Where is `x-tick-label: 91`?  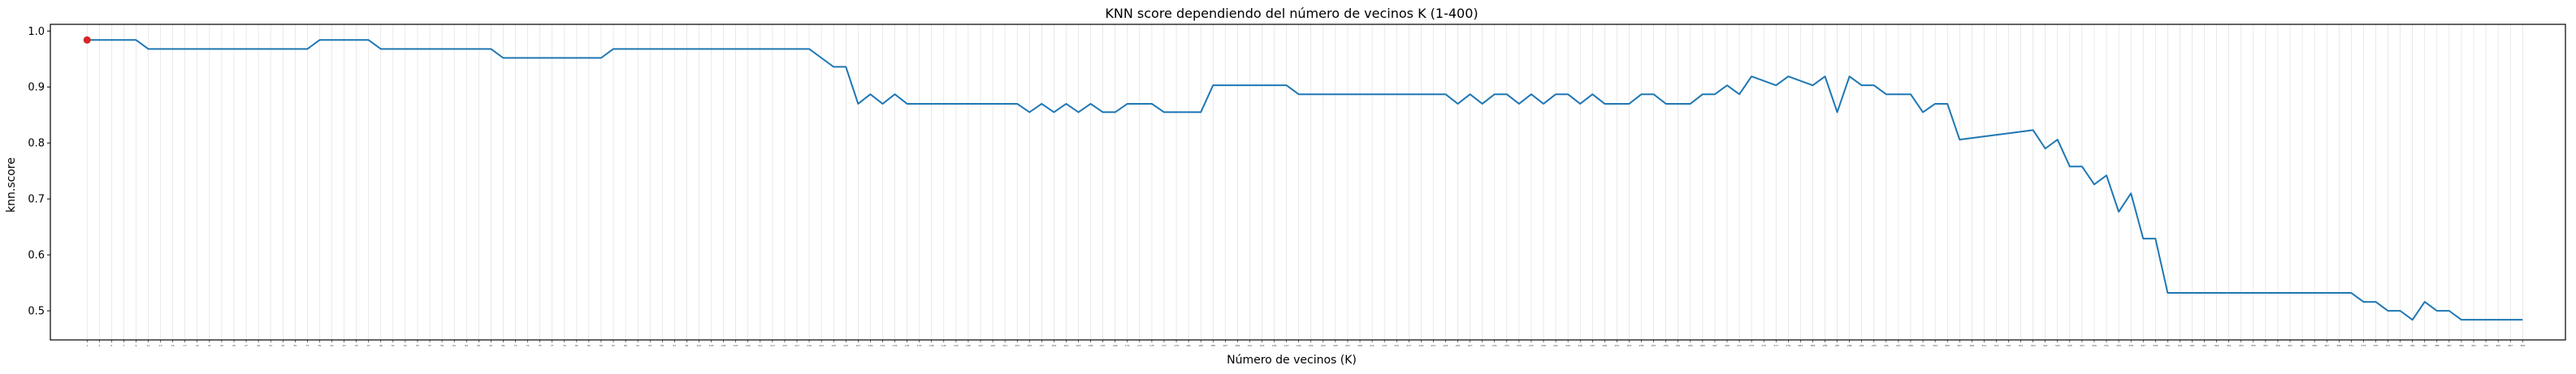 x-tick-label: 91 is located at coordinates (637, 345).